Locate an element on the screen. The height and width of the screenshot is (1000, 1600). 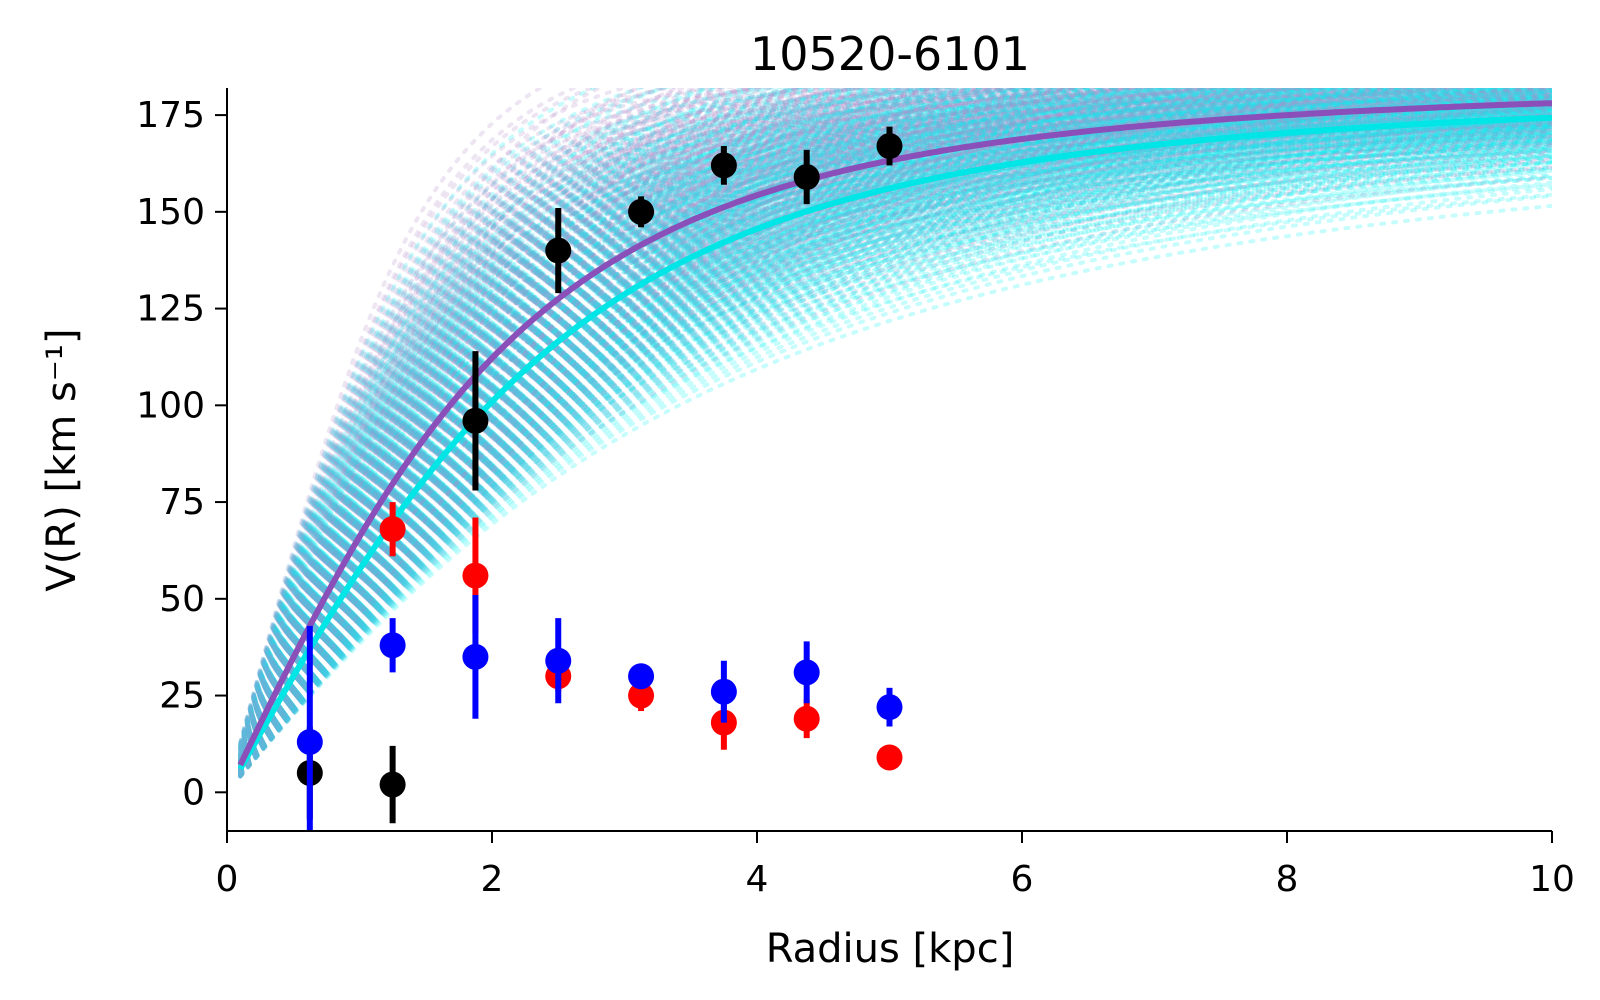
y-tick-label: 150 is located at coordinates (170, 212).